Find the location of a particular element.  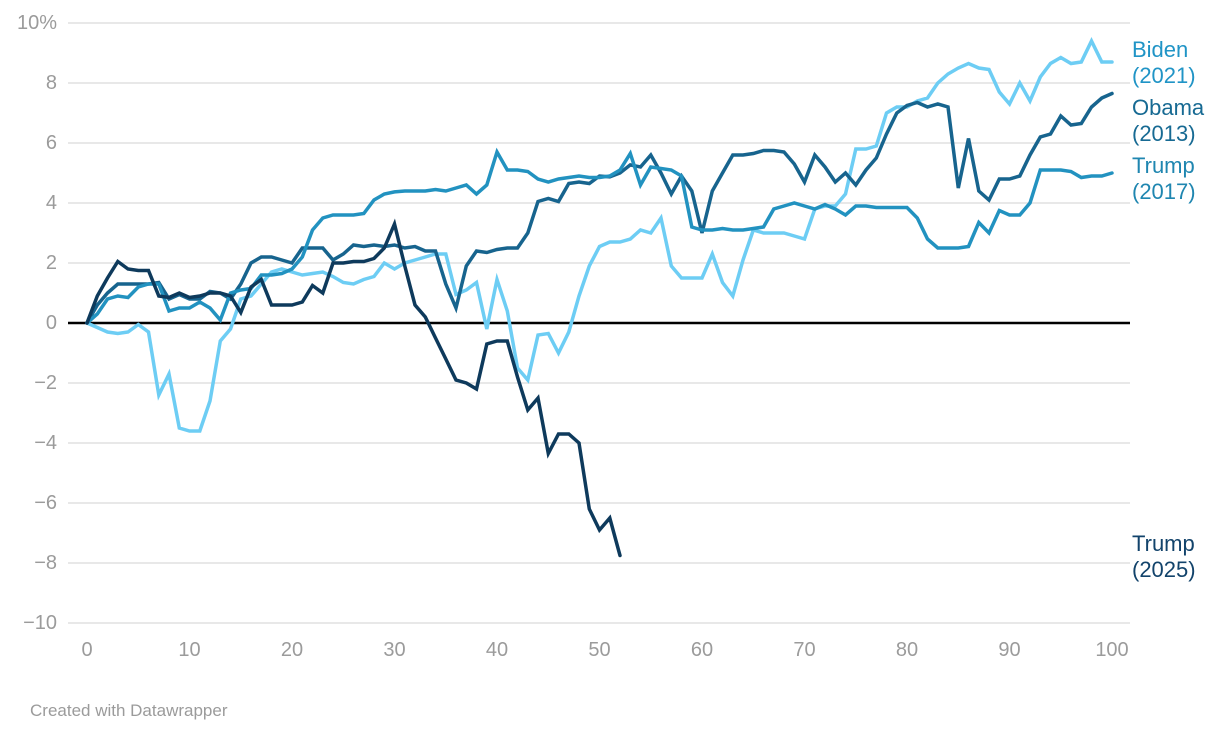

y-tick-label: 4 is located at coordinates (51, 203).